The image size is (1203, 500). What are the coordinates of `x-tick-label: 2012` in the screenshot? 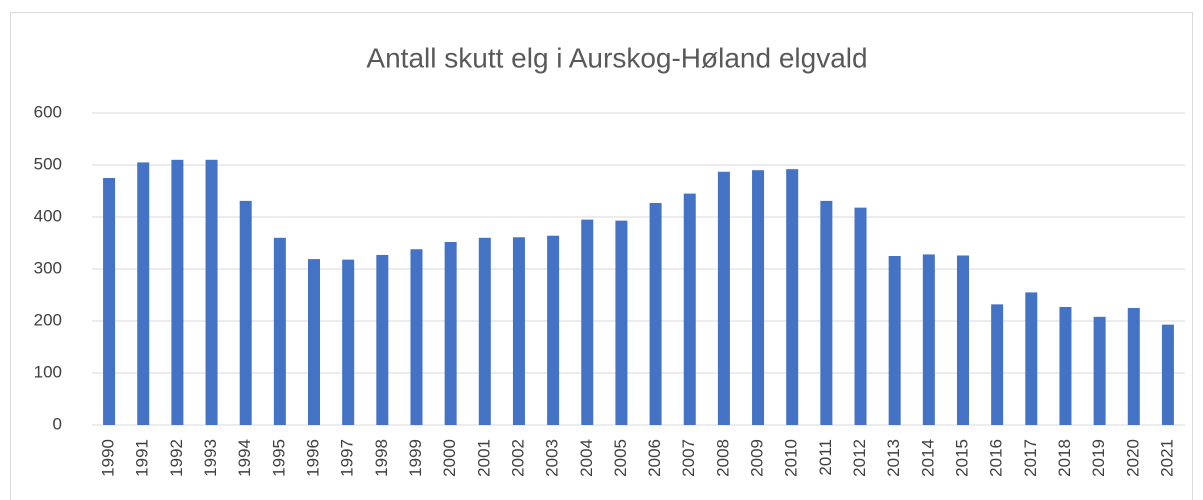 It's located at (859, 458).